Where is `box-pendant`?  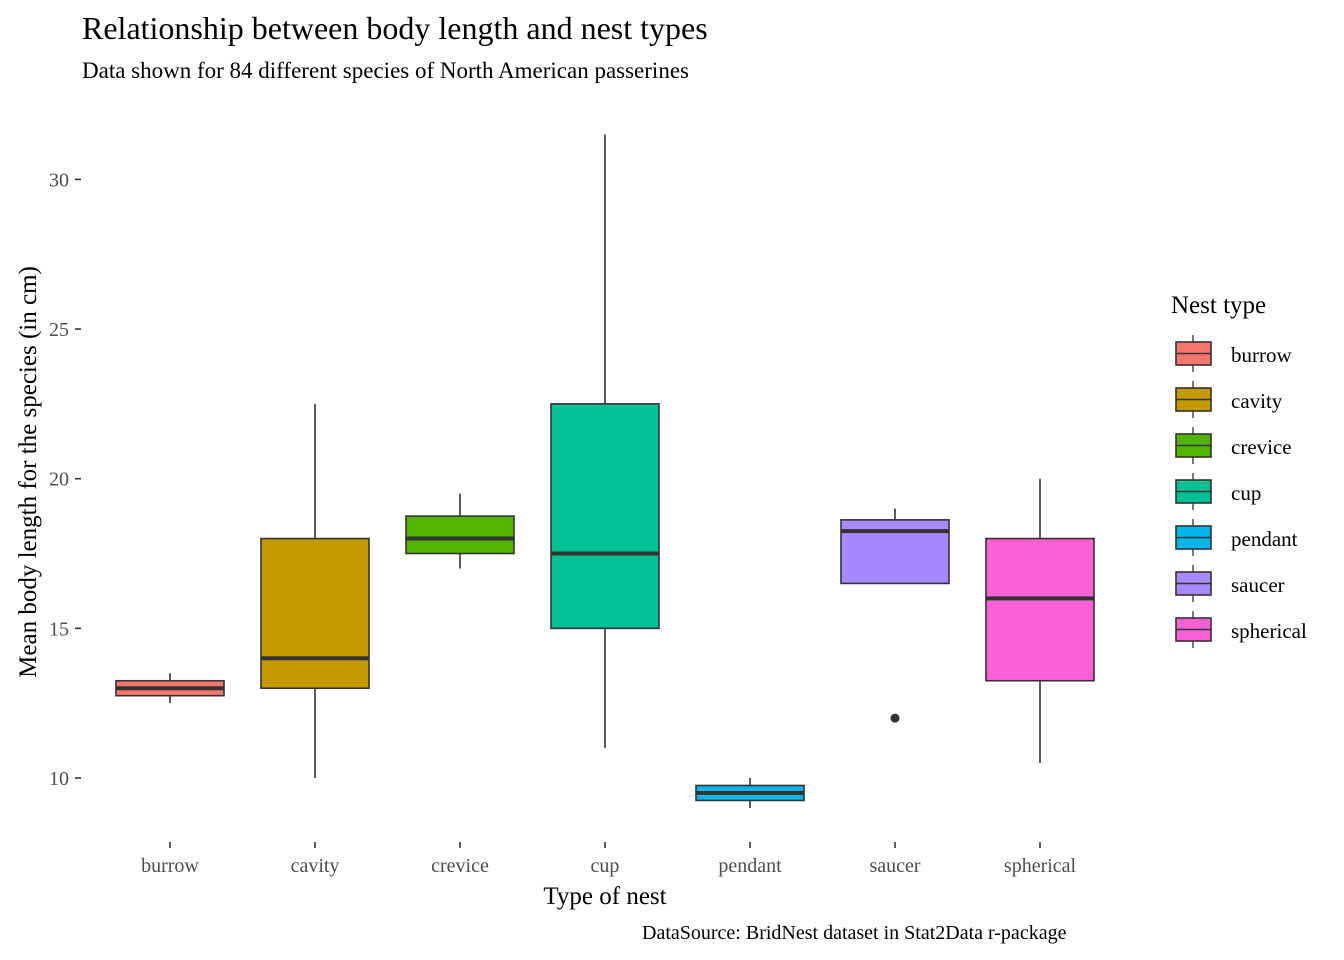 box-pendant is located at coordinates (750, 793).